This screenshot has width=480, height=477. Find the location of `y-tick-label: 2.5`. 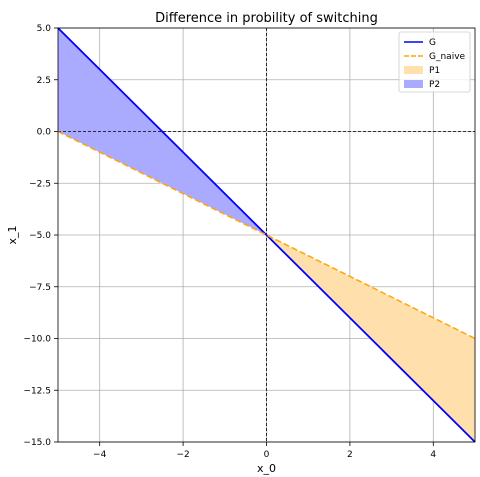

y-tick-label: 2.5 is located at coordinates (44, 81).